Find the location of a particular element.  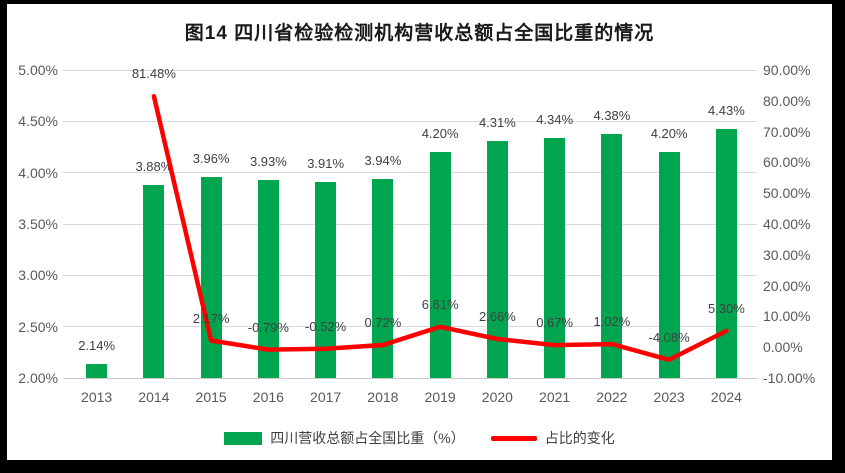

legend-item-line-series: 占比的变化 is located at coordinates (552, 438).